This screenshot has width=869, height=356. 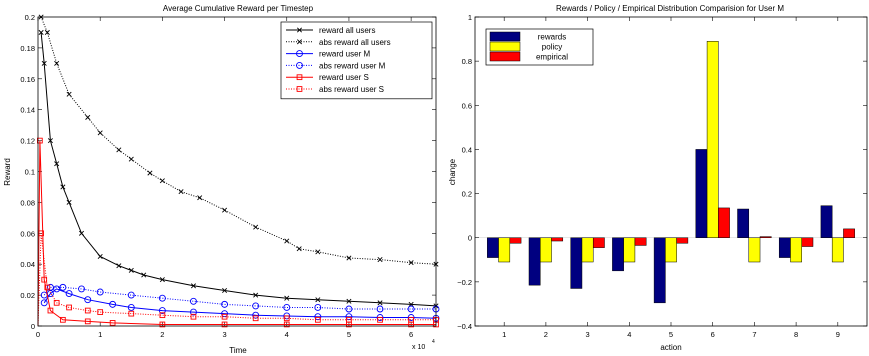 What do you see at coordinates (670, 347) in the screenshot?
I see `chart2-xlabel: action` at bounding box center [670, 347].